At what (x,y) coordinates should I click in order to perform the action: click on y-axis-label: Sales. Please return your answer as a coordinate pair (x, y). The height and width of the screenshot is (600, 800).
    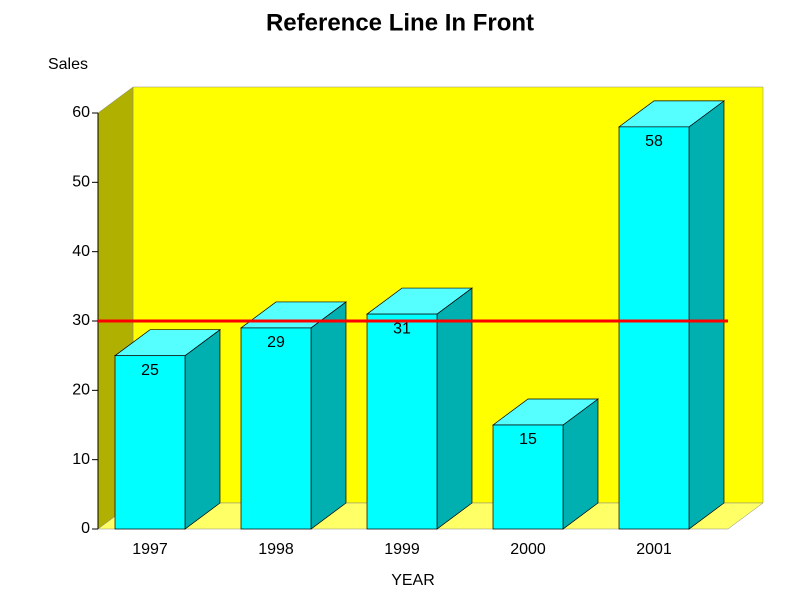
    Looking at the image, I should click on (68, 64).